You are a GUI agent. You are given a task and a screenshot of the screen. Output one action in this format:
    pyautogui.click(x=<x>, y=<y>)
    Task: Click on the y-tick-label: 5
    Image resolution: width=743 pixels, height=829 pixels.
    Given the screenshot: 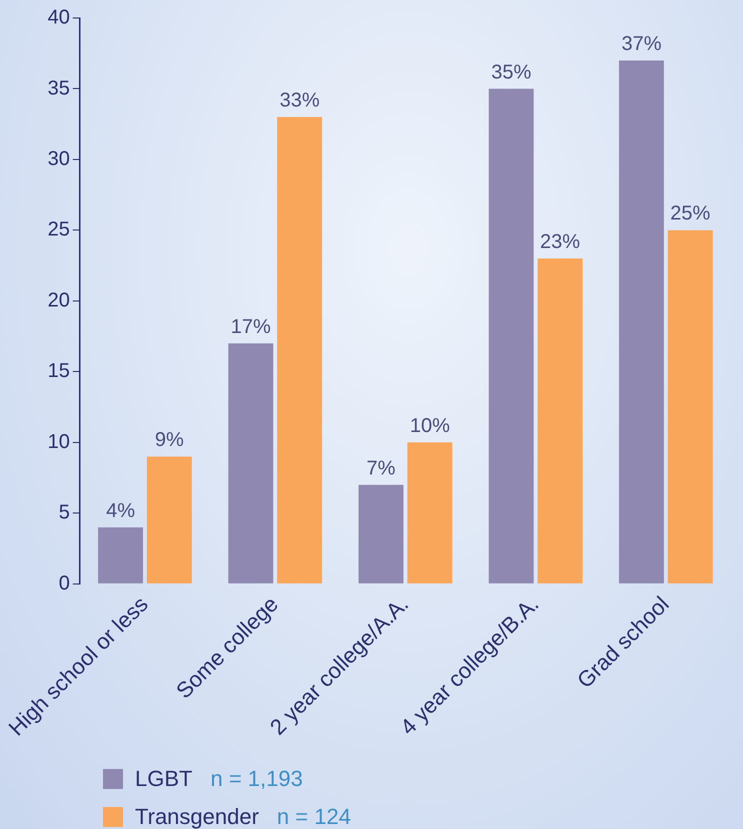 What is the action you would take?
    pyautogui.click(x=64, y=513)
    